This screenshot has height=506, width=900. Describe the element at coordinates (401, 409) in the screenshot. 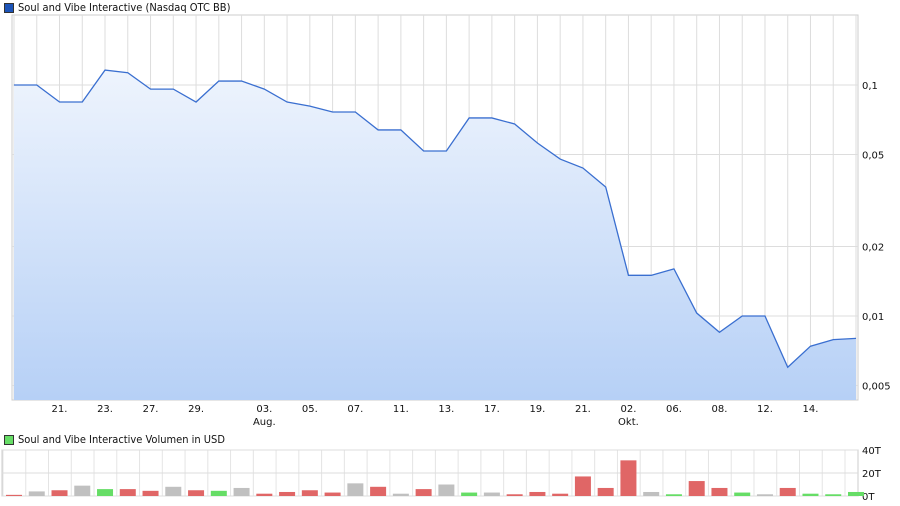

I see `x-tick-label: 11.` at that location.